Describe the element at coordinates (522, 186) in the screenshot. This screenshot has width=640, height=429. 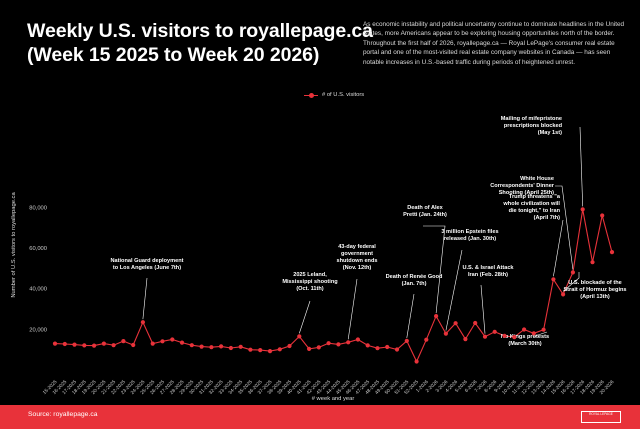
I see `annotation-label: Correspondents' Dinner` at that location.